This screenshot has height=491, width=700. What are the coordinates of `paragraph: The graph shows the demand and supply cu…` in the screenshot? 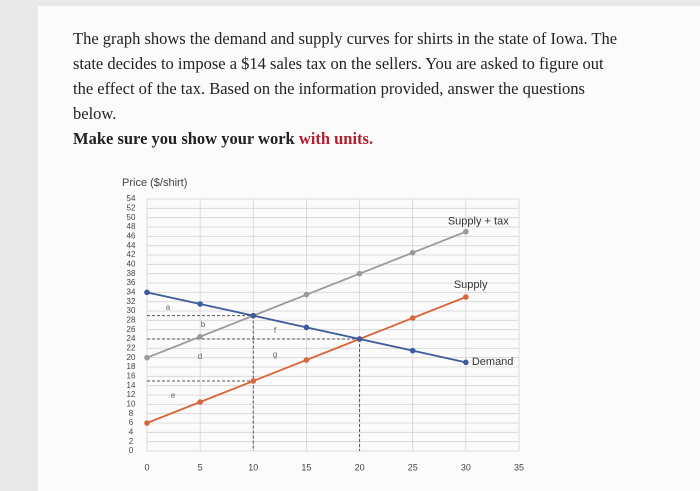 It's located at (345, 76).